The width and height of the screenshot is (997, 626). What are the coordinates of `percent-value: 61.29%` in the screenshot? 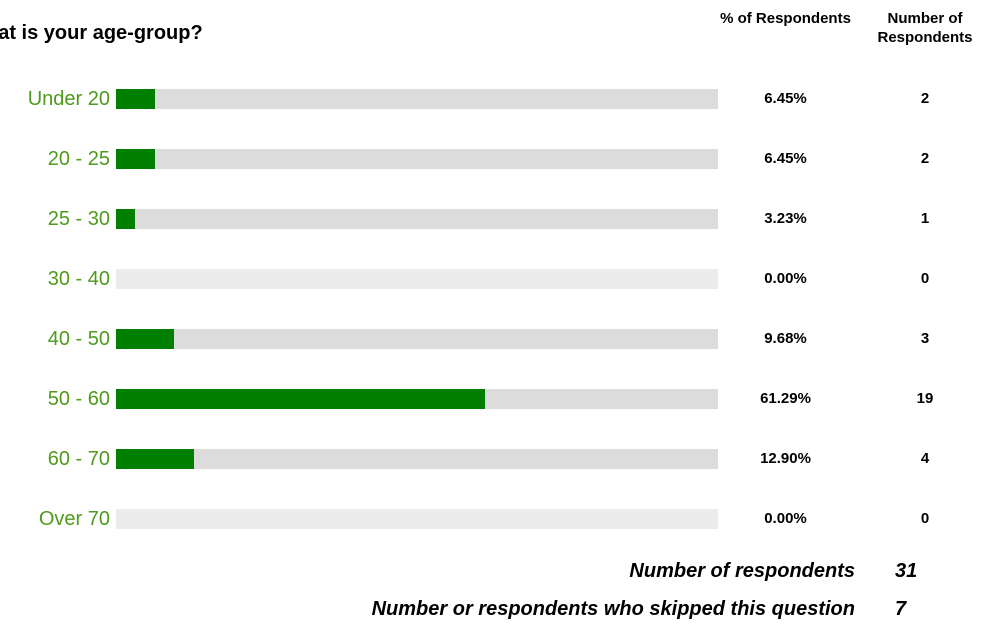 It's located at (785, 398).